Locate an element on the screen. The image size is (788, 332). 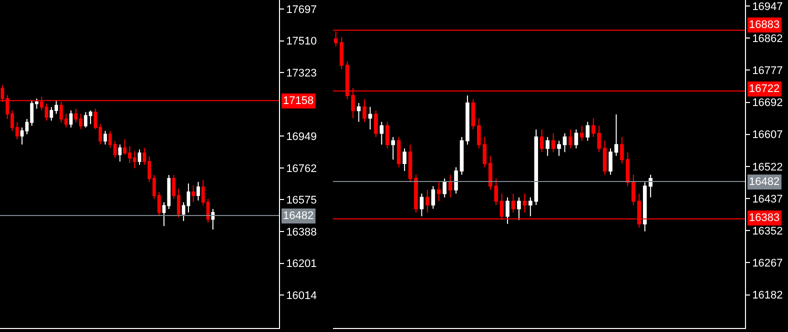
y-tick-label: 16947 is located at coordinates (767, 6).